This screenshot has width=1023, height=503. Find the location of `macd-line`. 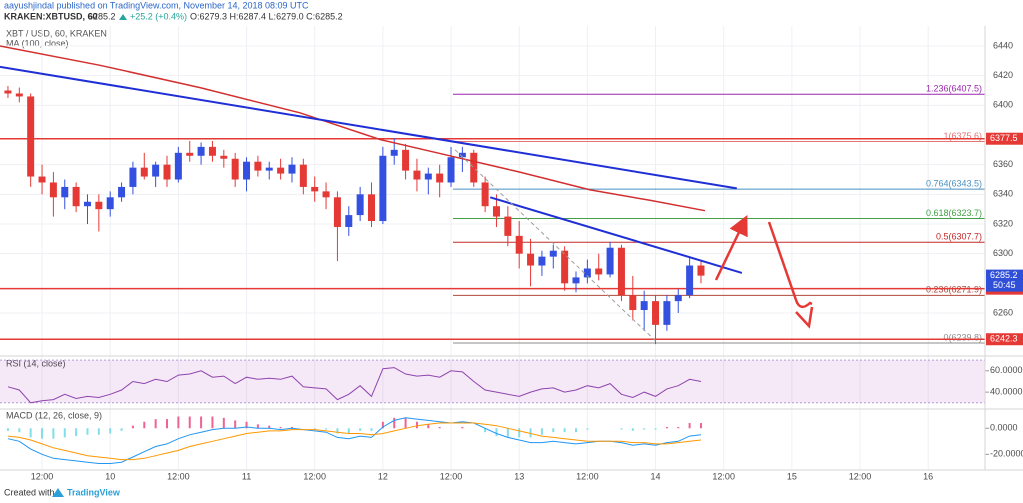

macd-line is located at coordinates (354, 440).